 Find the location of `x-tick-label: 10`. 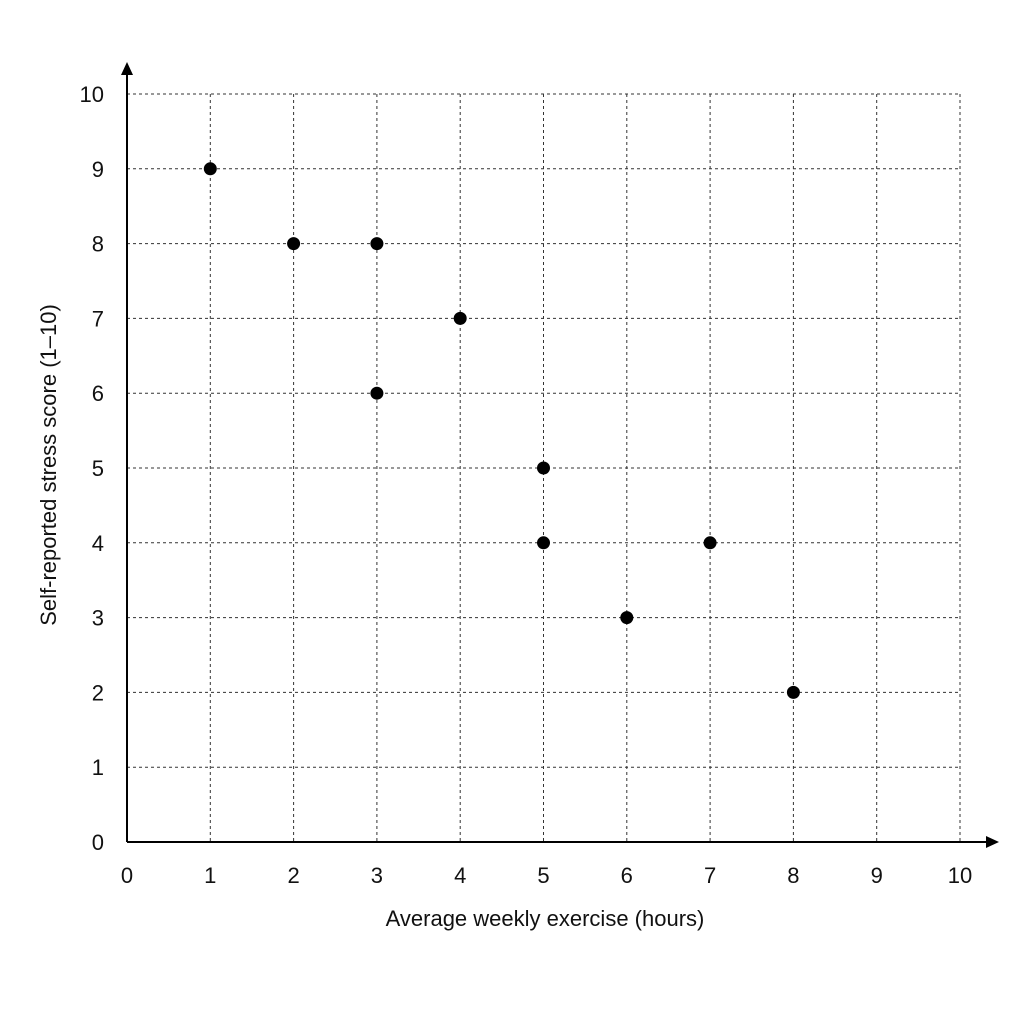

x-tick-label: 10 is located at coordinates (960, 875).